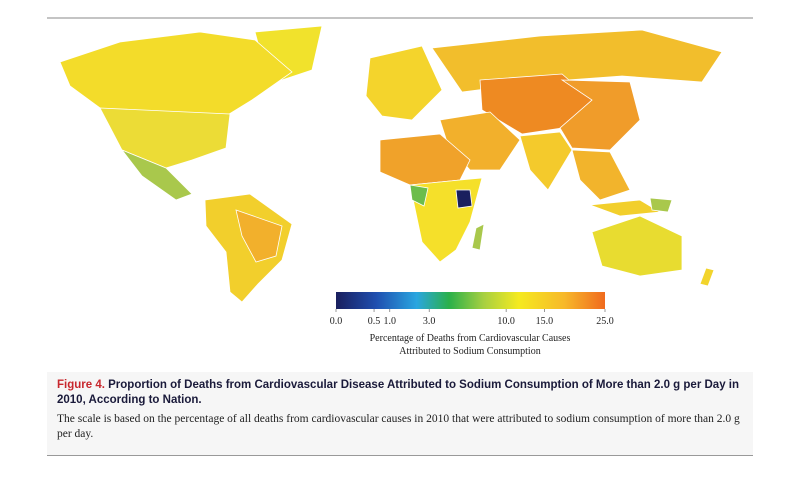  I want to click on scale-tick-label: 15.0, so click(545, 321).